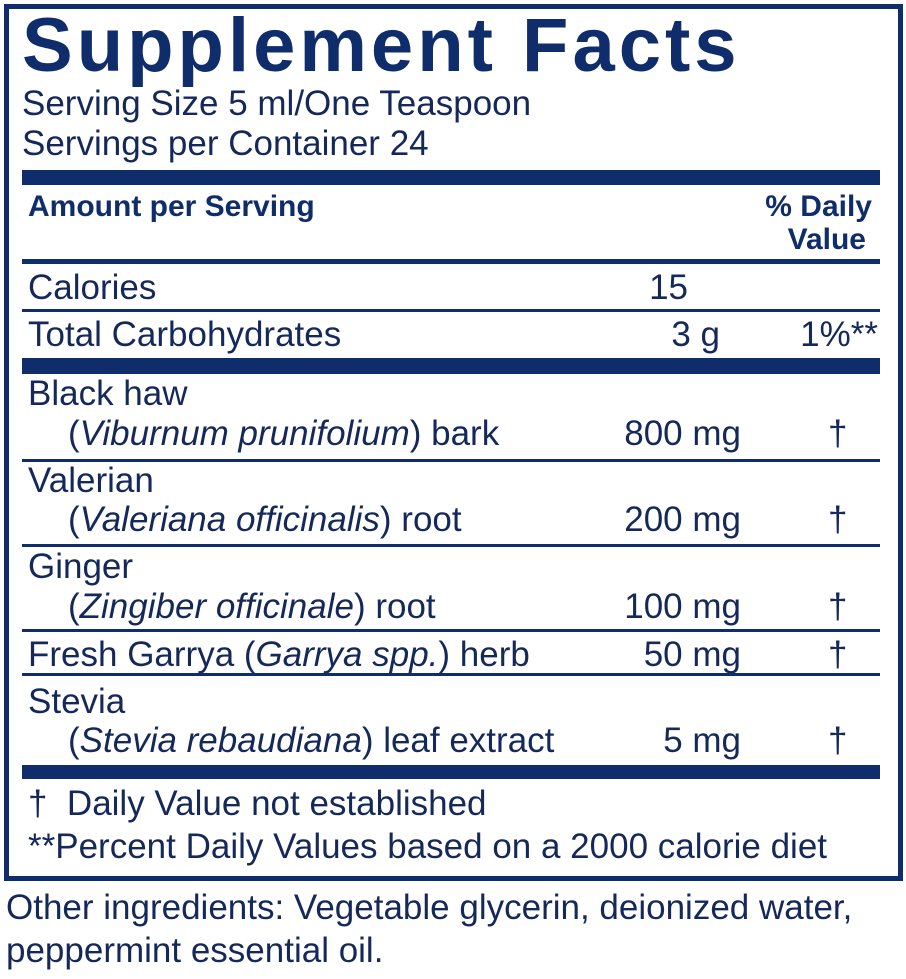 Image resolution: width=906 pixels, height=979 pixels. Describe the element at coordinates (252, 606) in the screenshot. I see `ingredient-source: (Zingiber officinale) root` at that location.